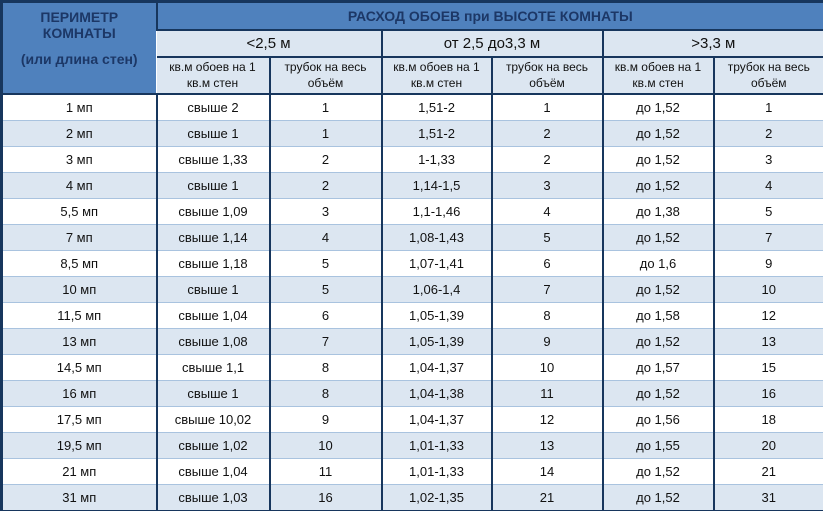  Describe the element at coordinates (212, 237) in the screenshot. I see `value-cell: свыше 1,14` at that location.